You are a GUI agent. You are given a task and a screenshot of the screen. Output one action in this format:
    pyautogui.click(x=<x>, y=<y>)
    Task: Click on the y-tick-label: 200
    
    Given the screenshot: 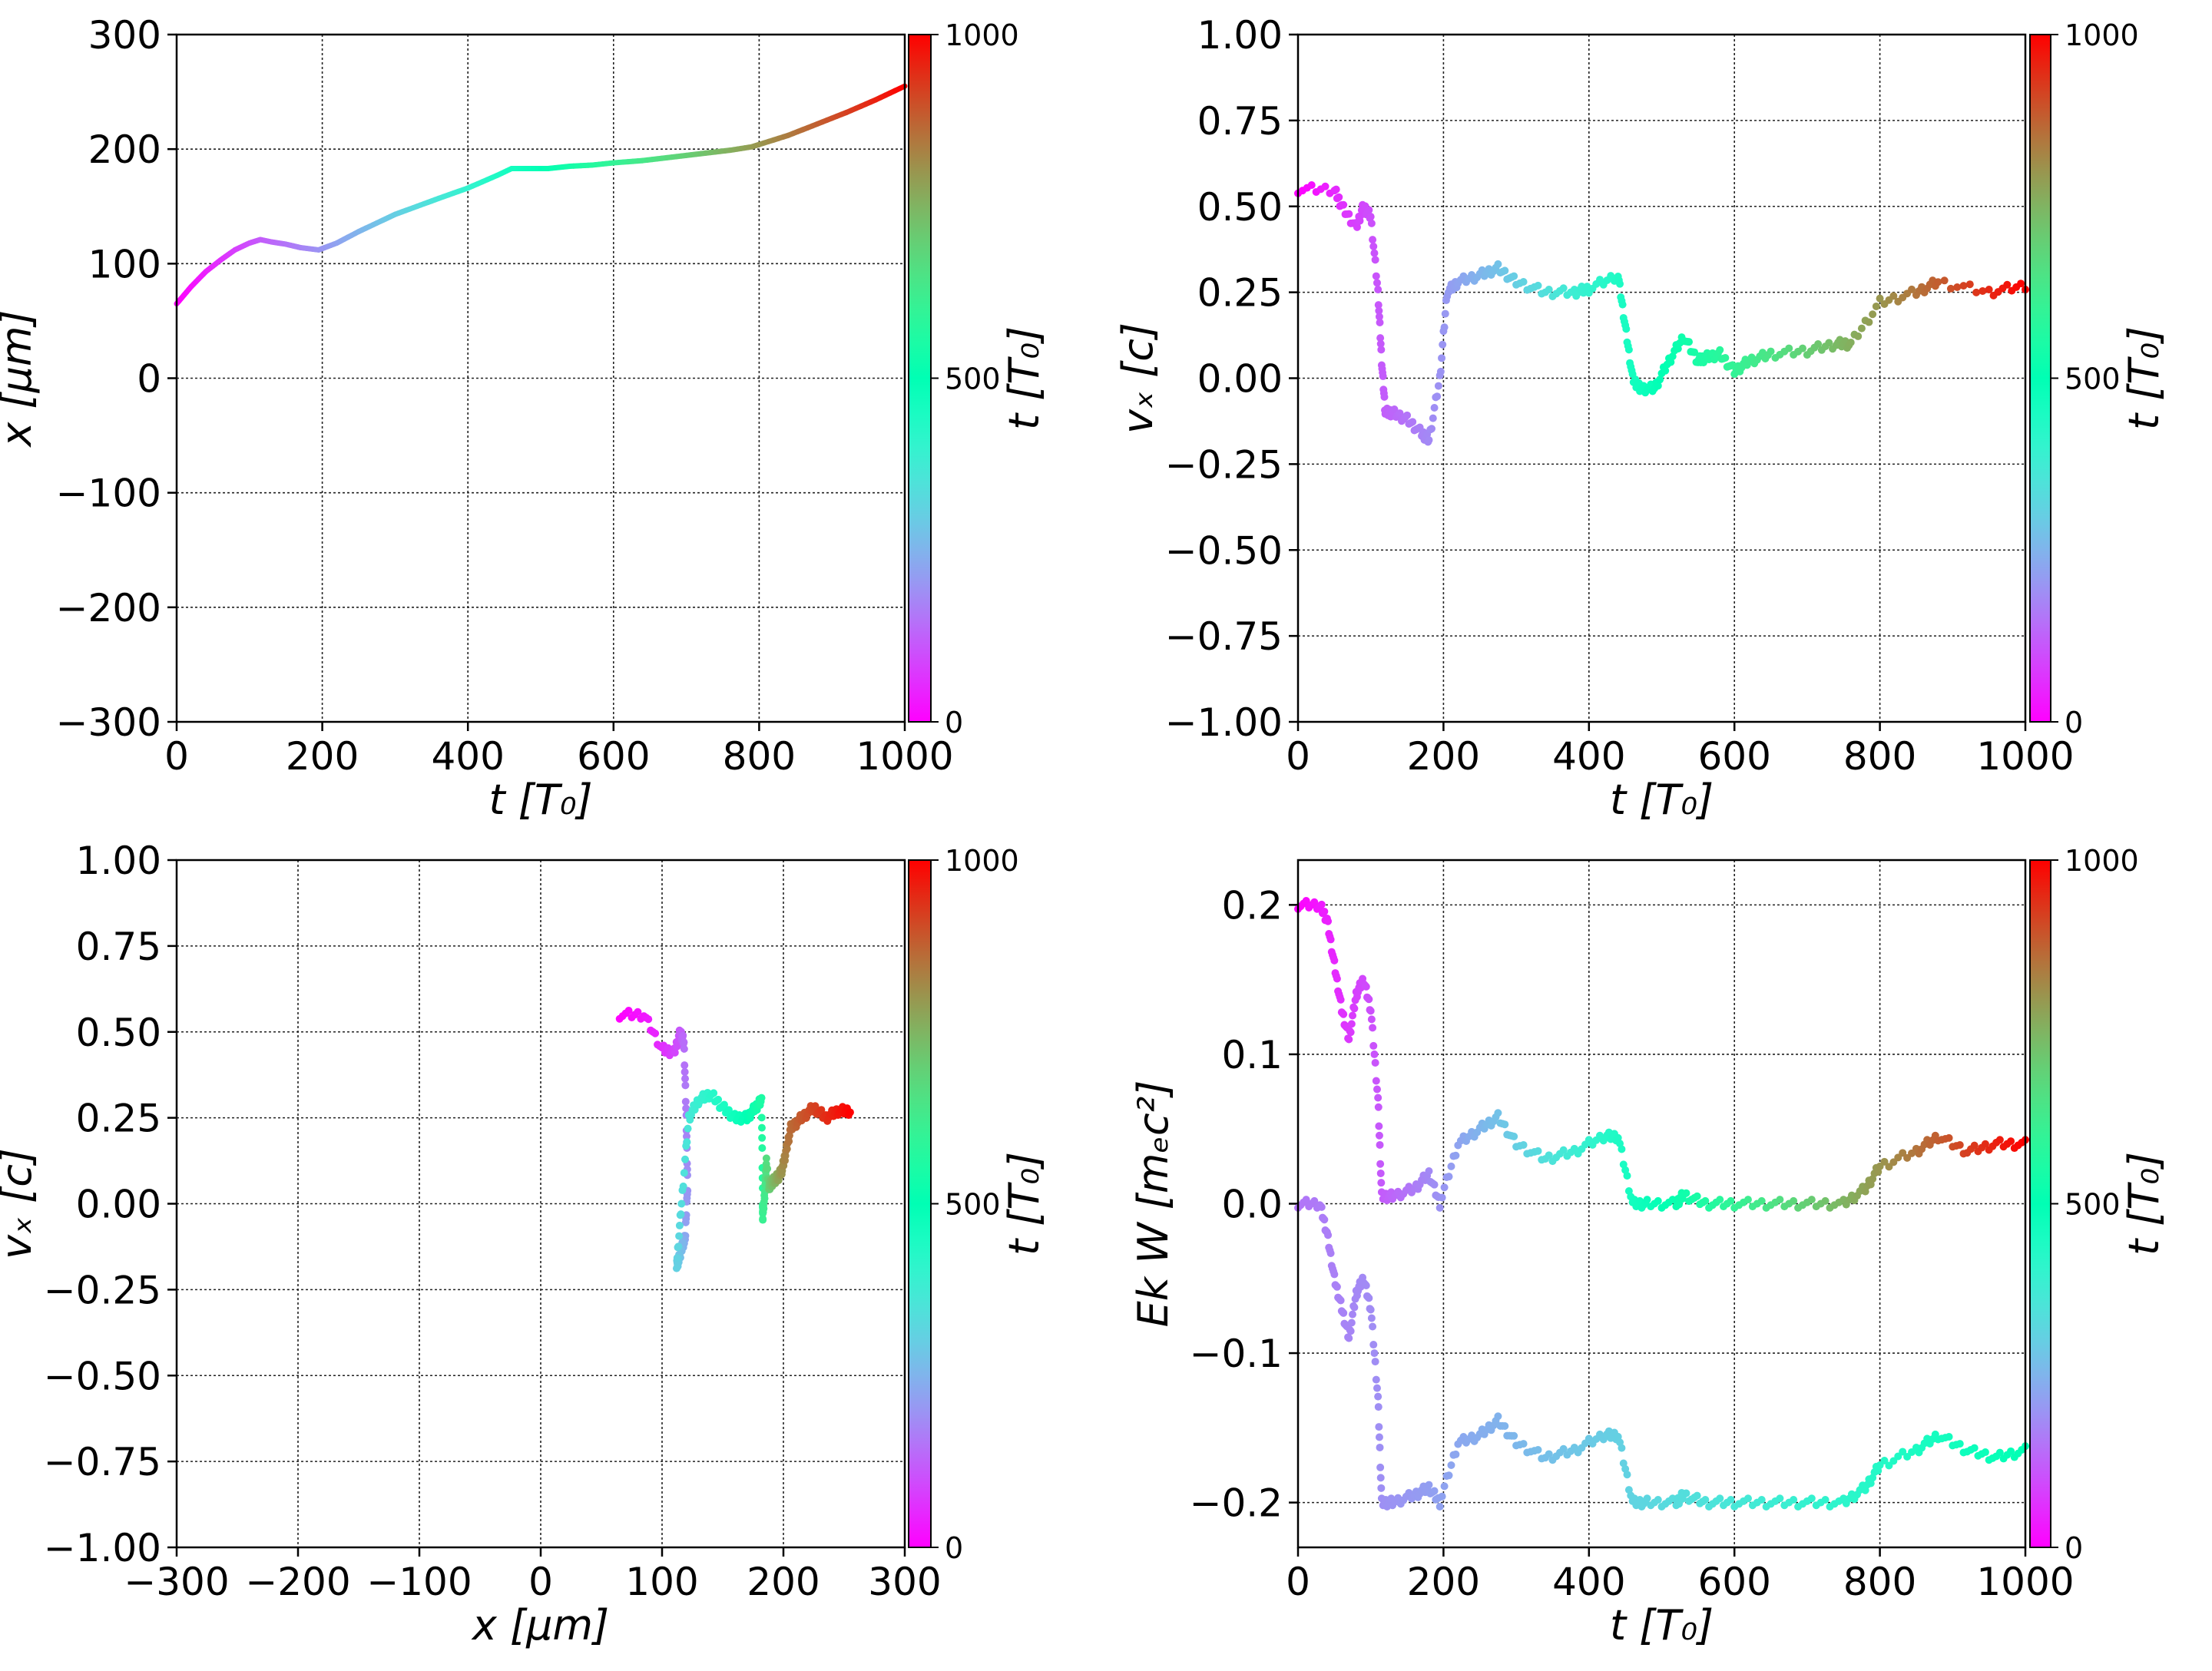 What is the action you would take?
    pyautogui.click(x=124, y=149)
    